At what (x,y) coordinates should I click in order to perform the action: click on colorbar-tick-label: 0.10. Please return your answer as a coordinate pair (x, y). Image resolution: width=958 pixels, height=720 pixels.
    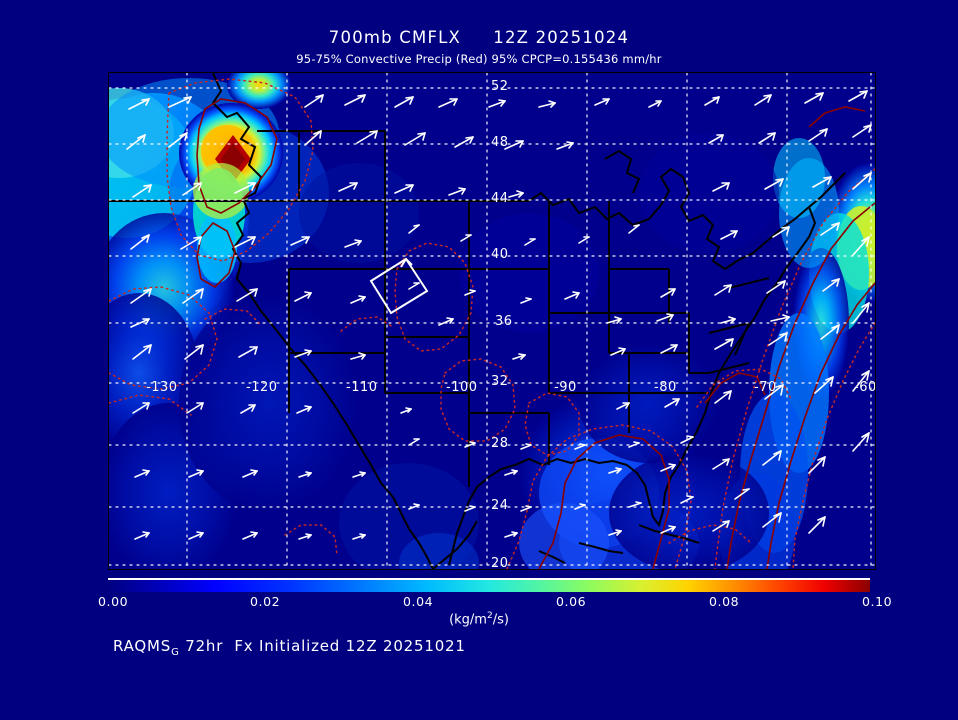
    Looking at the image, I should click on (877, 601).